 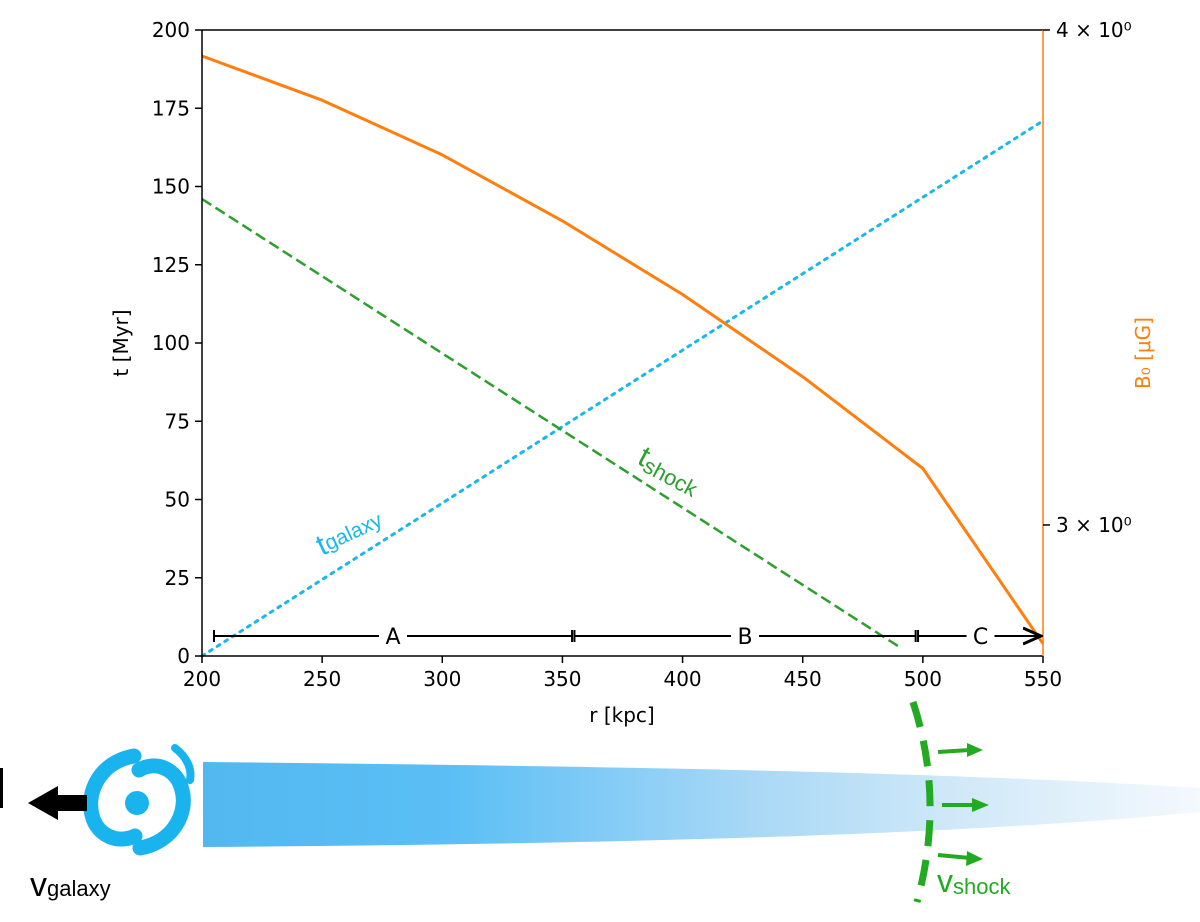 I want to click on x-tick-label: 550, so click(x=1043, y=679).